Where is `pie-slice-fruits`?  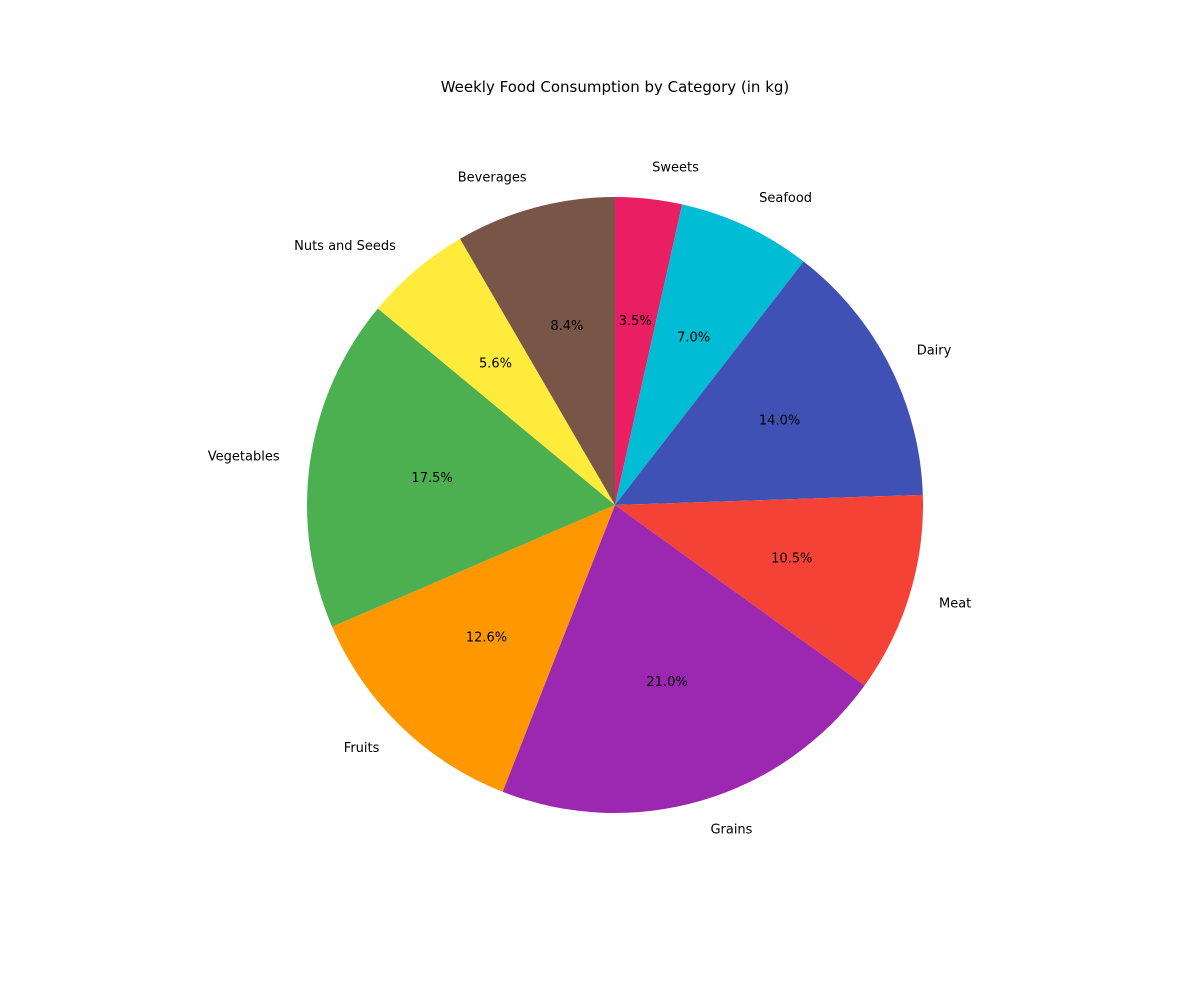
pie-slice-fruits is located at coordinates (473, 648).